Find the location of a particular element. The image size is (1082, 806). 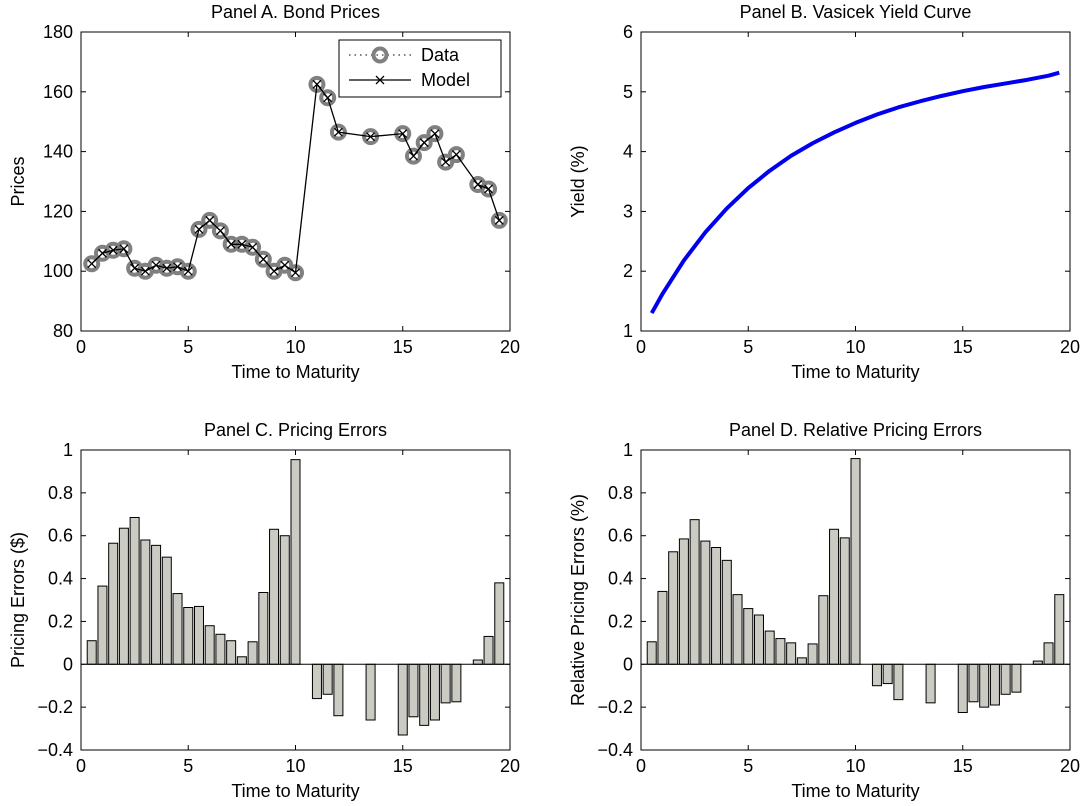

panel-c-ytick-label: 0.6 is located at coordinates (60, 536).